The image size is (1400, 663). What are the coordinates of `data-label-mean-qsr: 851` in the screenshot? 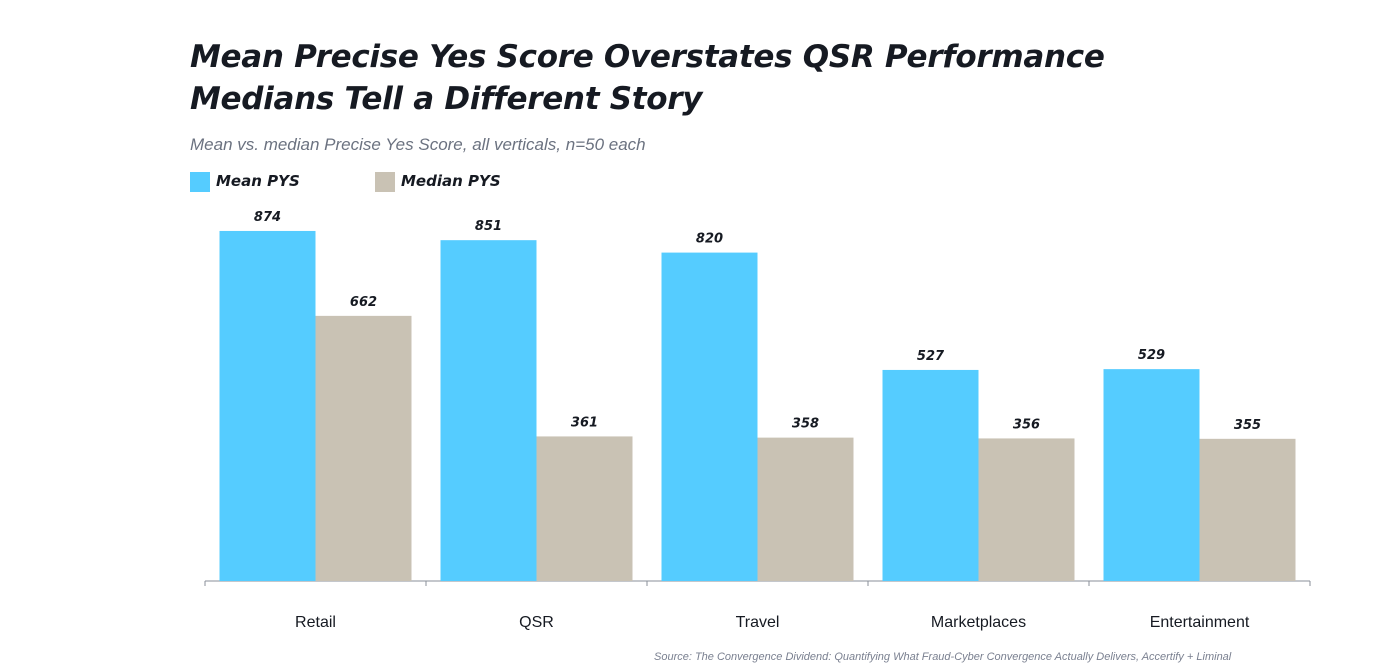 It's located at (488, 226).